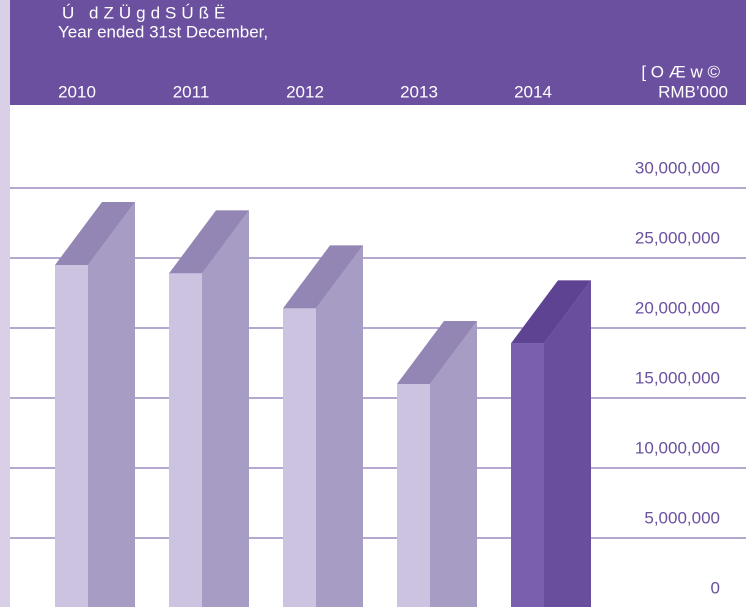 The height and width of the screenshot is (607, 746). I want to click on left-strip, so click(5, 303).